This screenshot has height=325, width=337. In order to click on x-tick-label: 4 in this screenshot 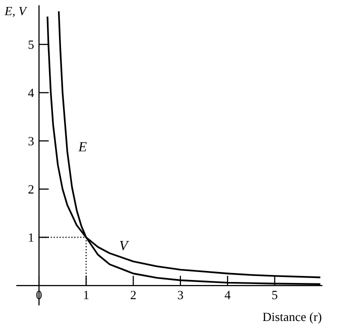, I will do `click(227, 295)`.